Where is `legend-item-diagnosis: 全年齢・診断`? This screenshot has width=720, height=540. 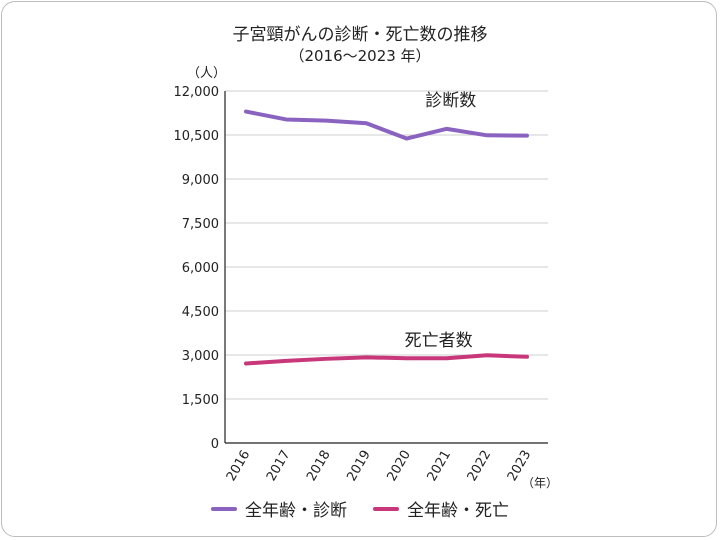
legend-item-diagnosis: 全年齢・診断 is located at coordinates (279, 508).